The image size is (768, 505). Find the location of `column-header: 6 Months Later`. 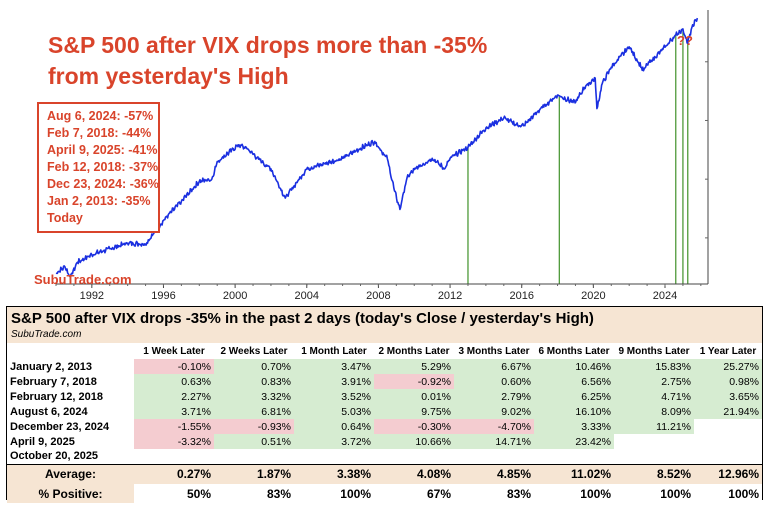

column-header: 6 Months Later is located at coordinates (574, 351).